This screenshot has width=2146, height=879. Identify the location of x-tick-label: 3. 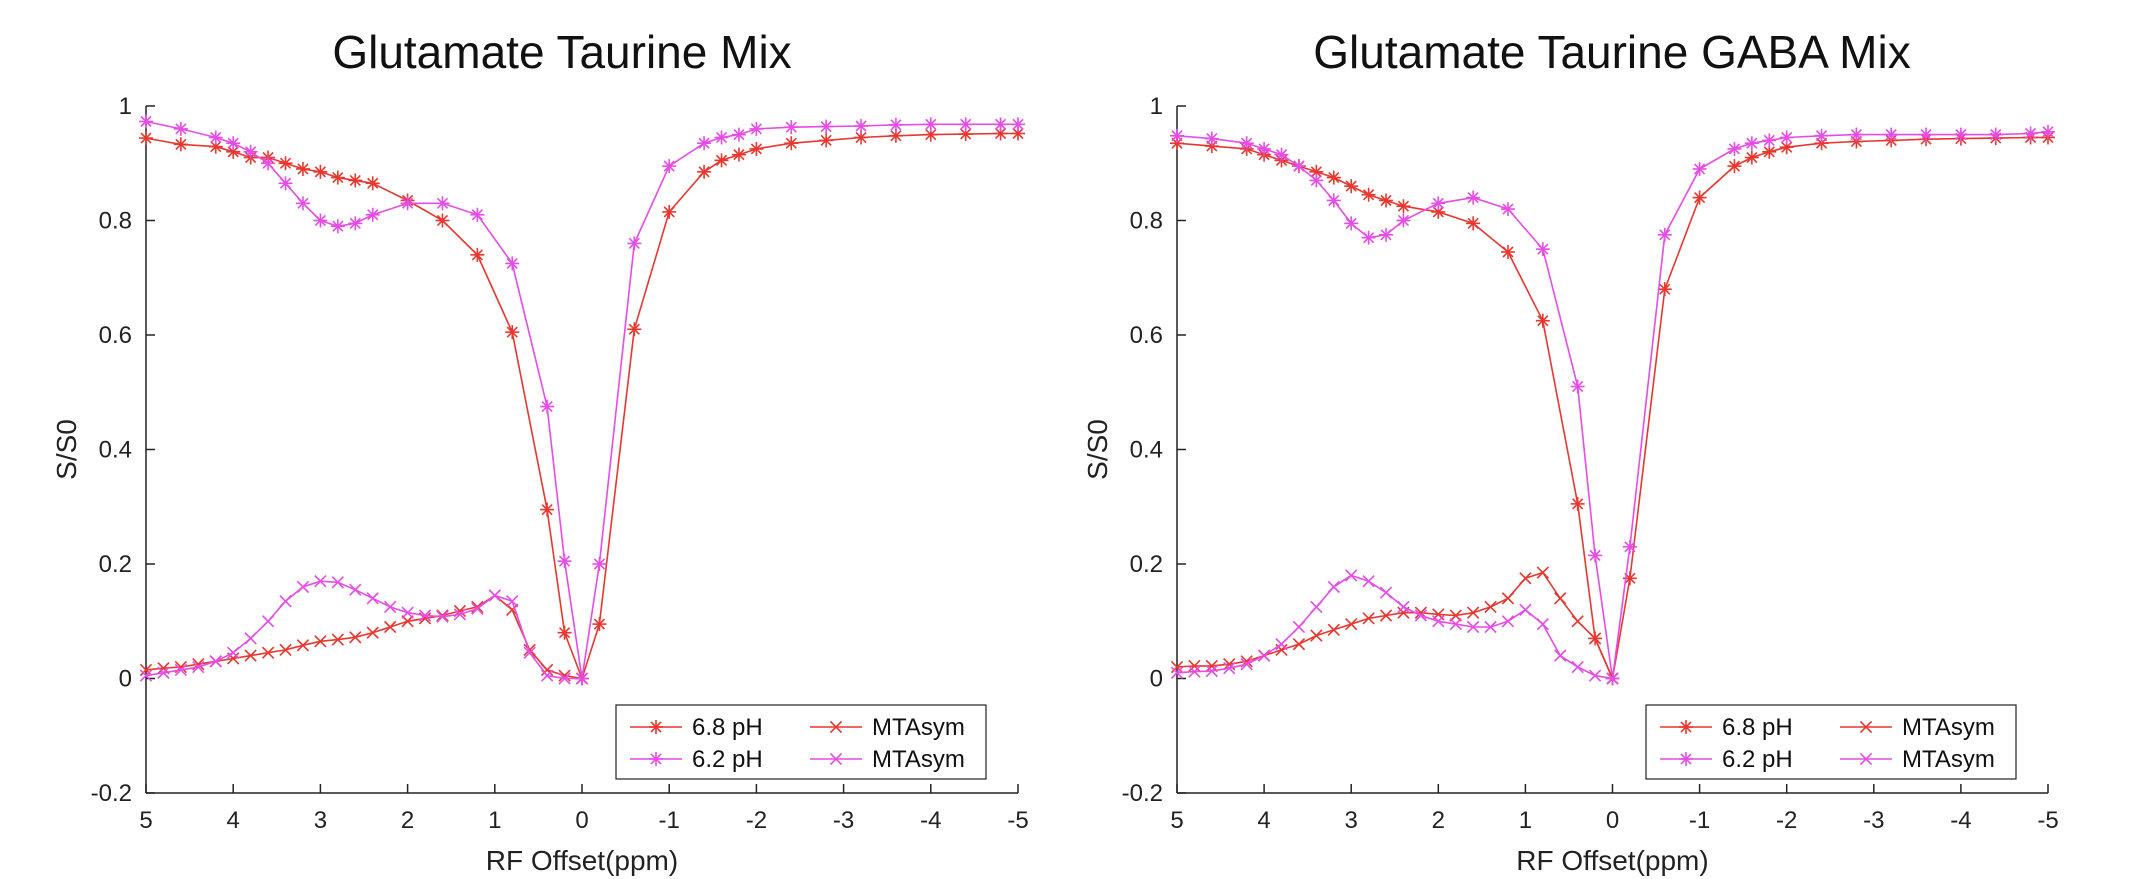
(1351, 820).